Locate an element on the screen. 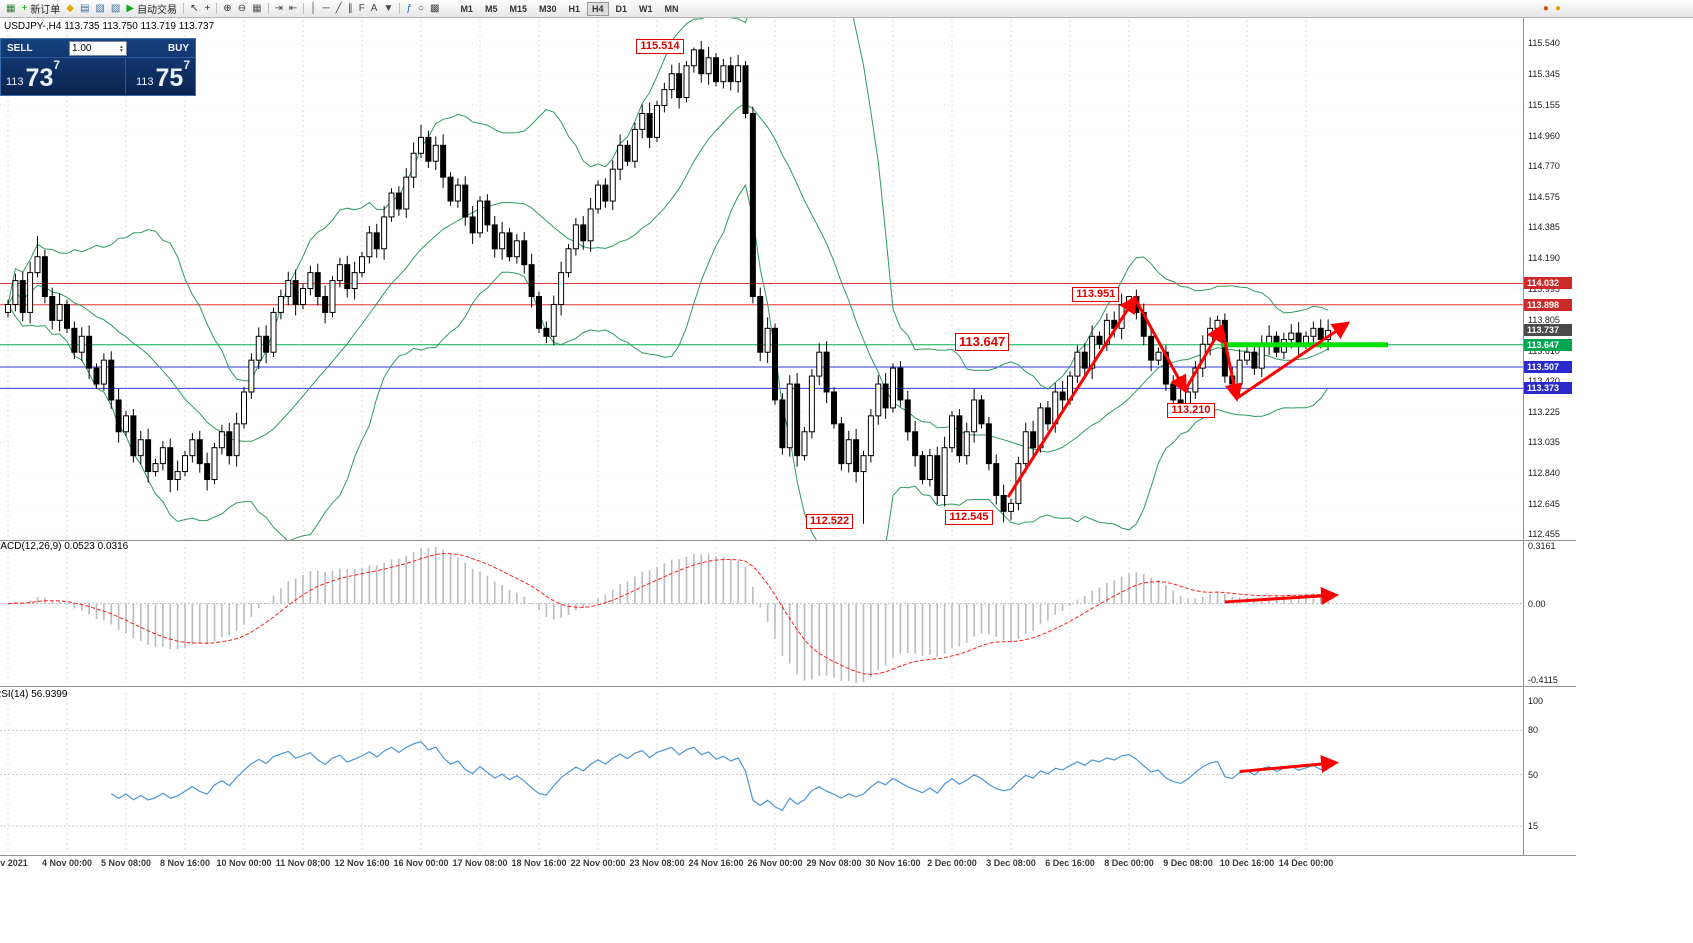 The height and width of the screenshot is (943, 1693). zoom-in-icon: ⊕ is located at coordinates (227, 9).